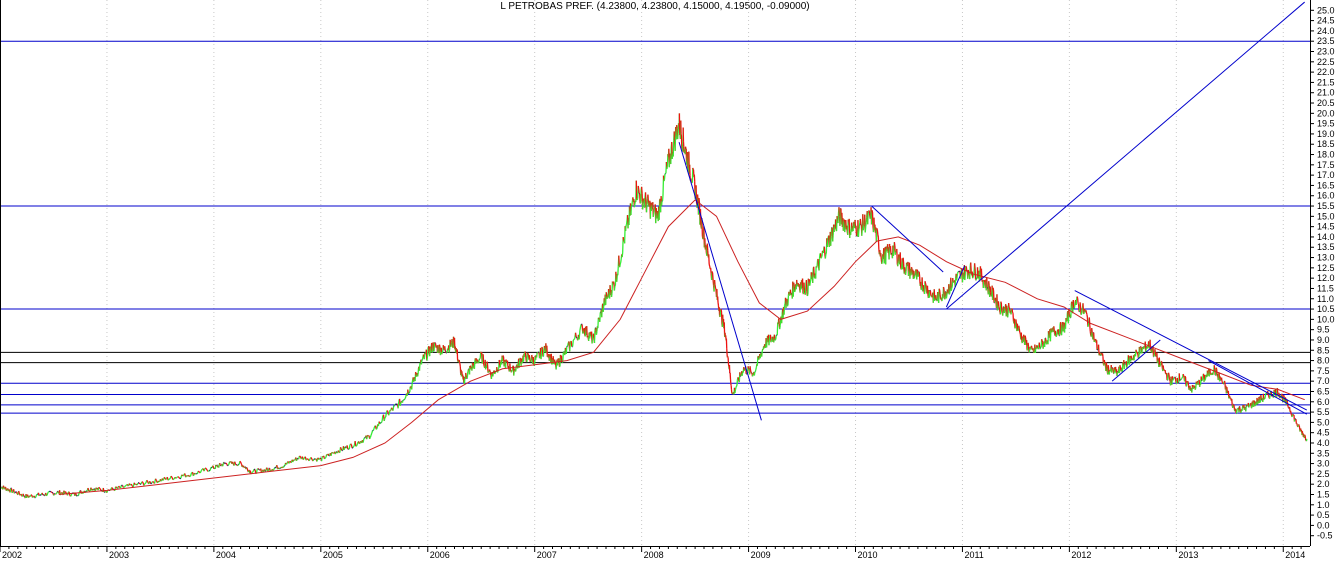 This screenshot has width=1336, height=561. What do you see at coordinates (1323, 494) in the screenshot?
I see `y-tick-label: 1.5` at bounding box center [1323, 494].